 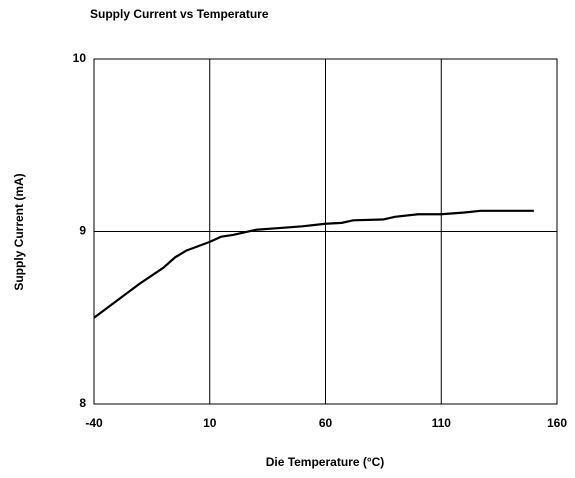 I want to click on y-tick-label: 8, so click(x=82, y=403).